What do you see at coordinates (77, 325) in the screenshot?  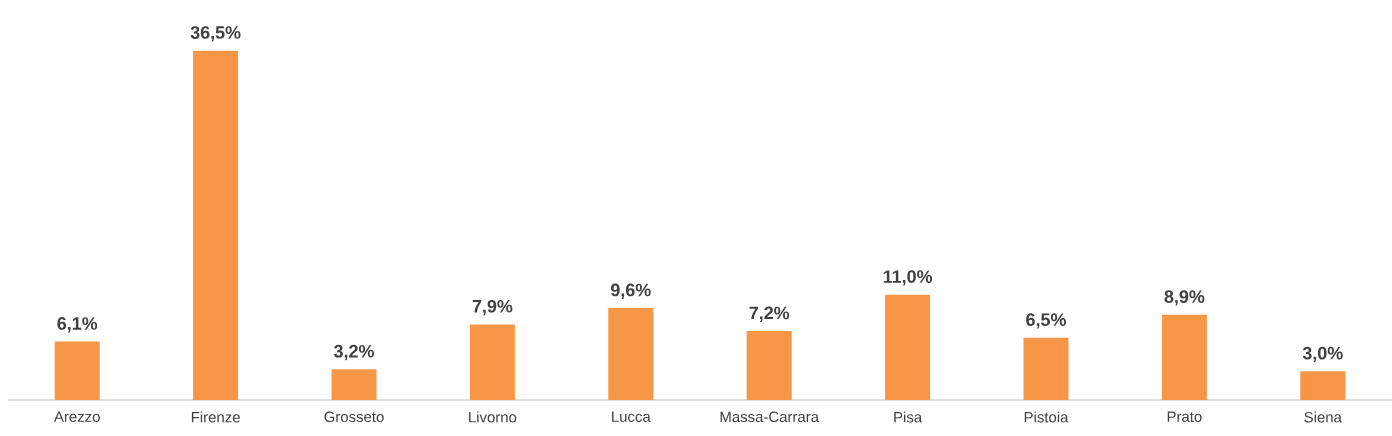 I see `data-label: 6,1%` at bounding box center [77, 325].